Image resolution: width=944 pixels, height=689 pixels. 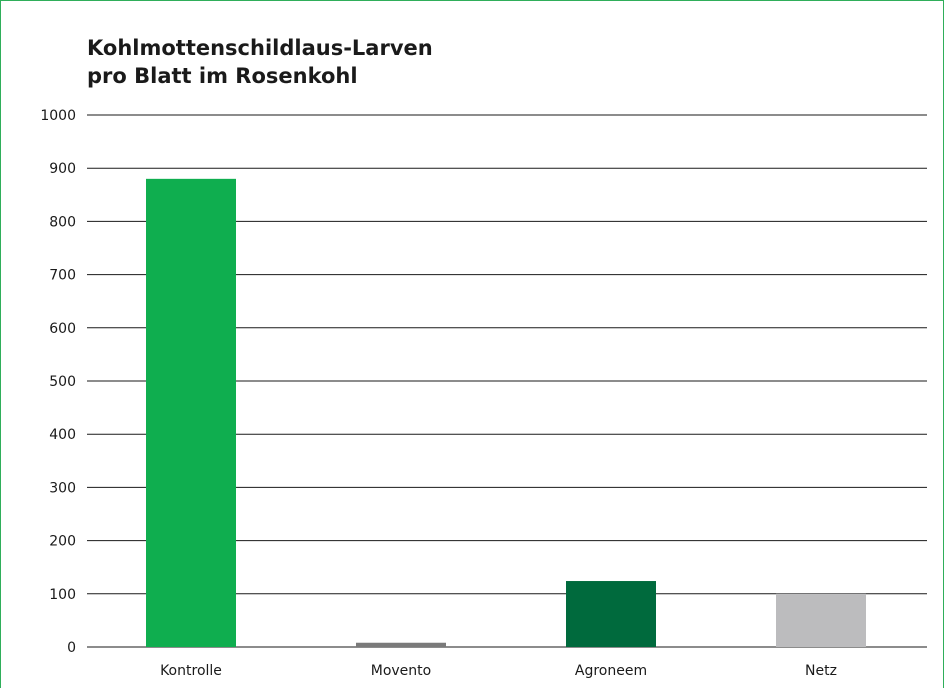 What do you see at coordinates (62, 382) in the screenshot?
I see `y-tick-label: 500` at bounding box center [62, 382].